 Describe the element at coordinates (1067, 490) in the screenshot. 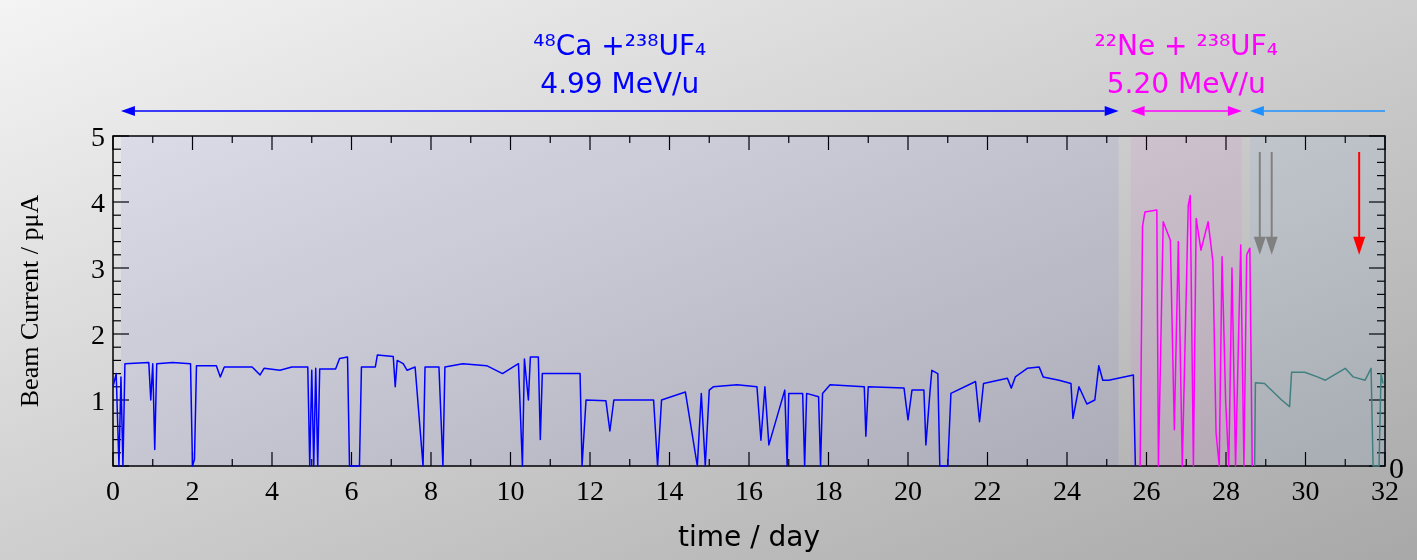

I see `x-tick-label: 24` at that location.